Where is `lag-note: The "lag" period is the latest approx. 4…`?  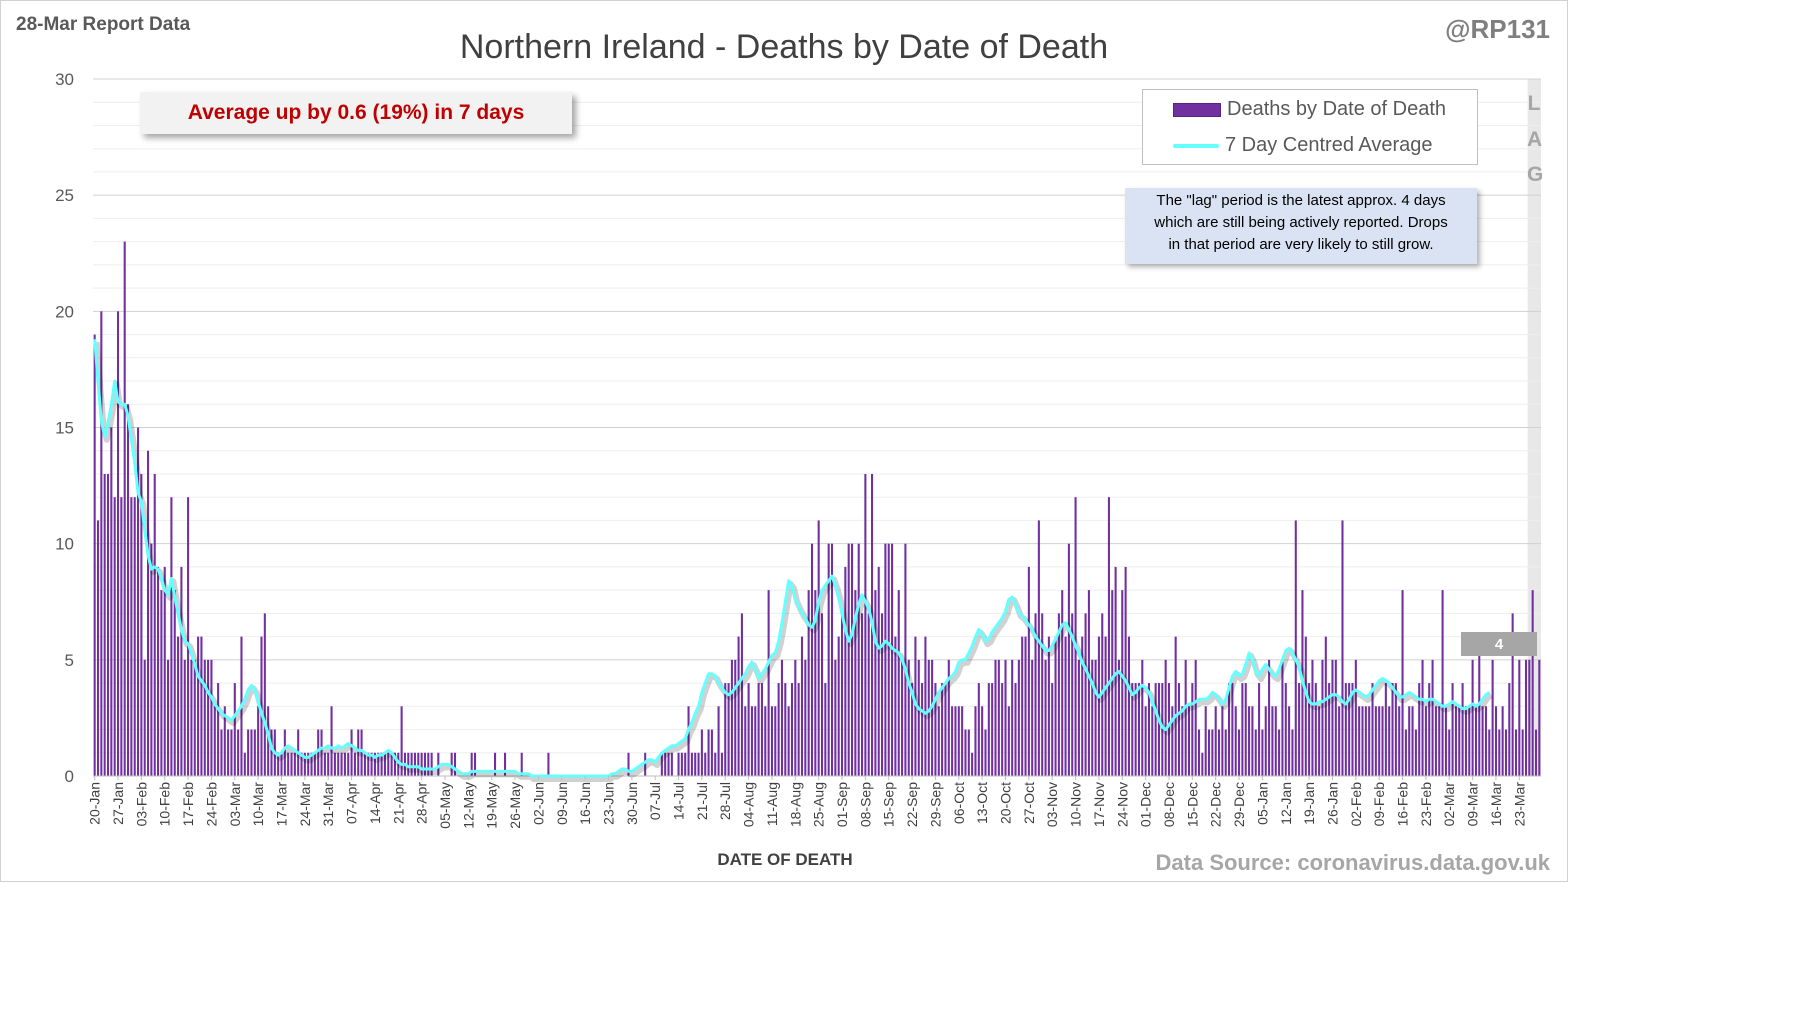
lag-note: The "lag" period is the latest approx. 4… is located at coordinates (1301, 226).